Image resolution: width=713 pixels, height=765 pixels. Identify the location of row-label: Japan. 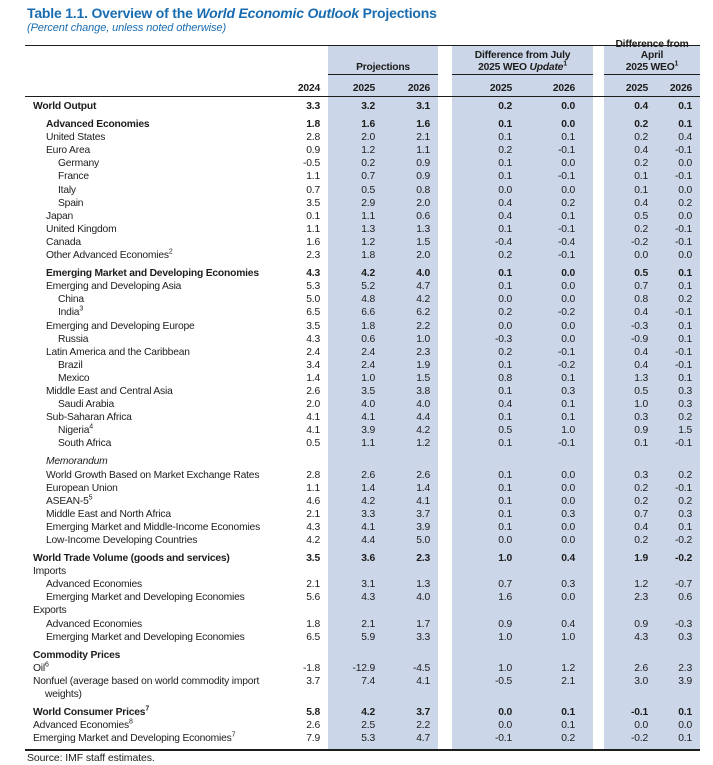
(60, 216).